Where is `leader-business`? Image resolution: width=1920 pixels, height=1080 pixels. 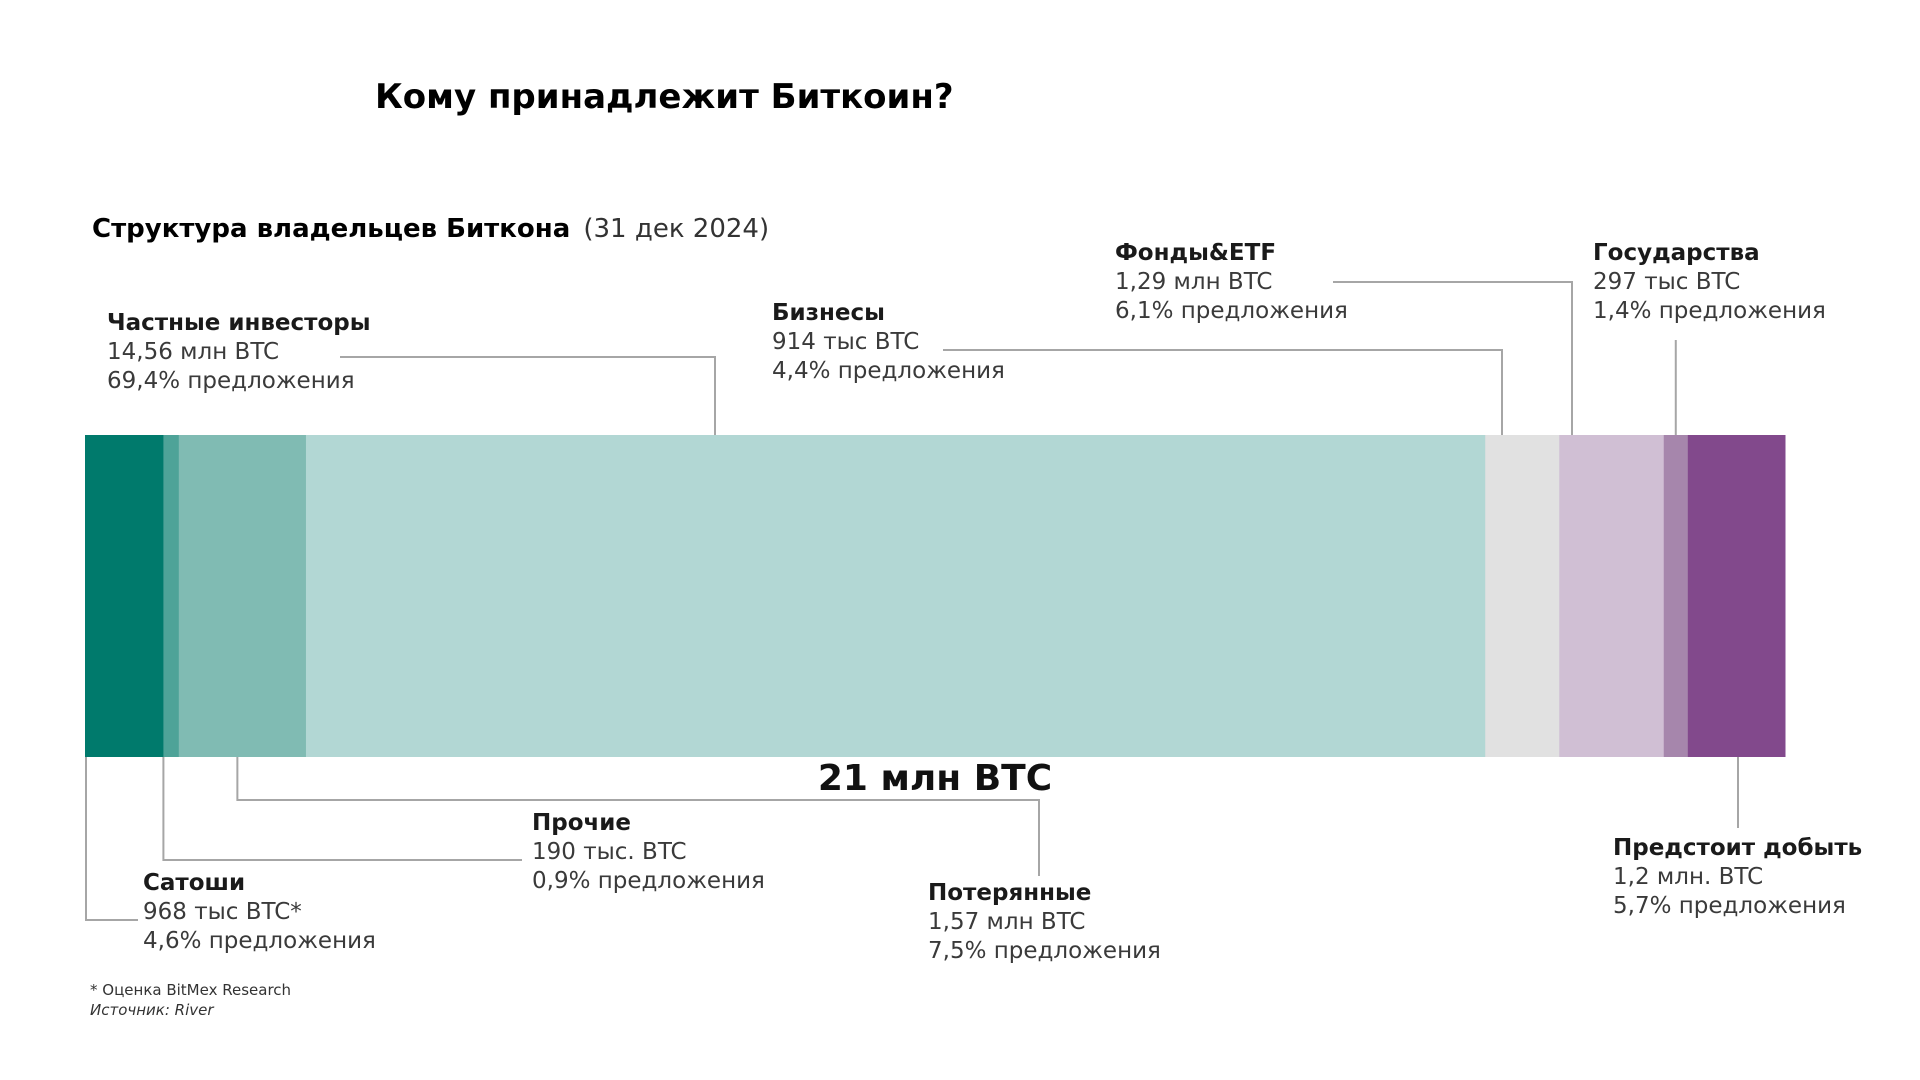
leader-business is located at coordinates (1223, 392).